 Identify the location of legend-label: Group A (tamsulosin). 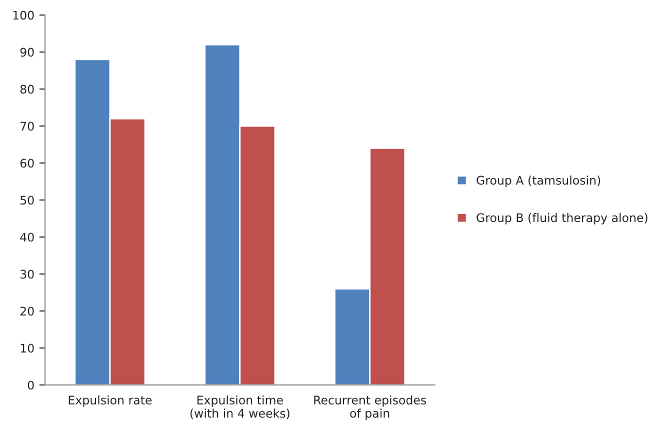
(538, 182).